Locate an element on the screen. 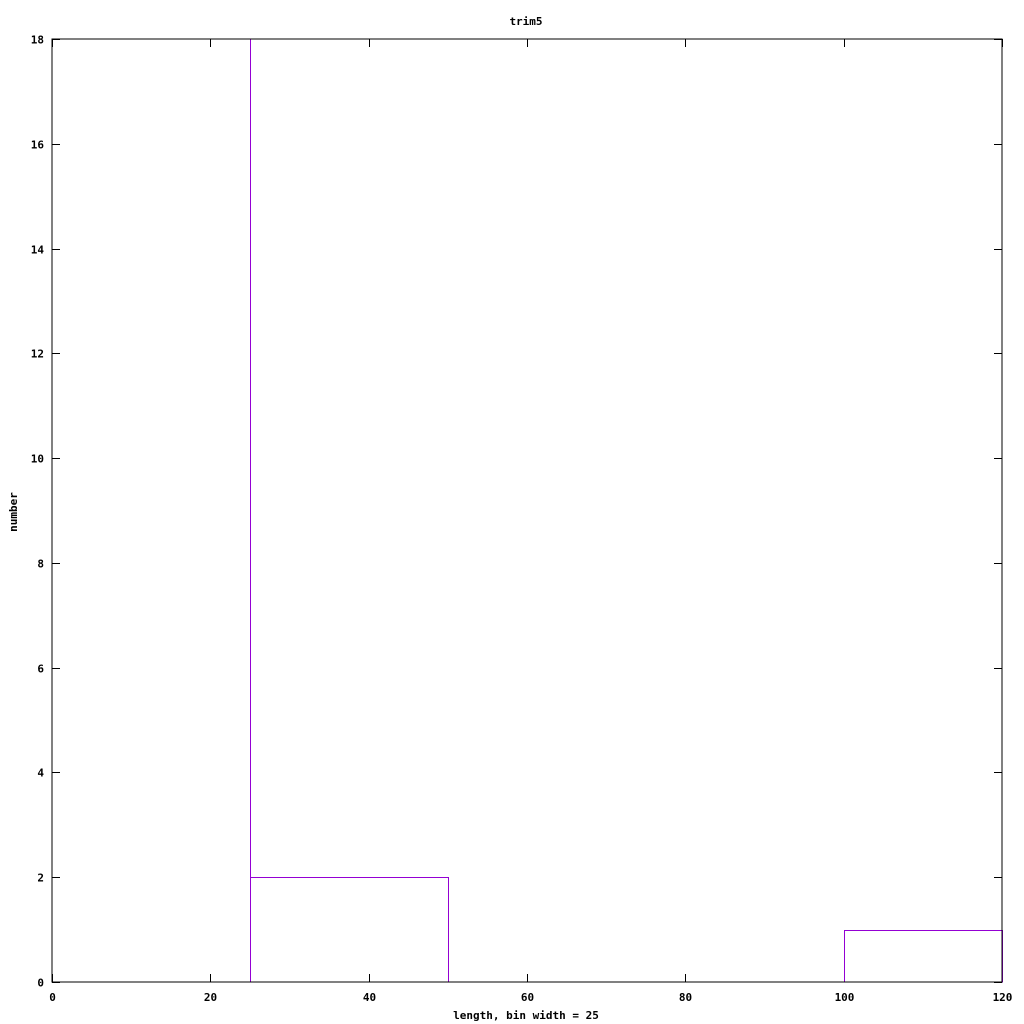 Image resolution: width=1024 pixels, height=1024 pixels. y-tick-label: 12 is located at coordinates (37, 354).